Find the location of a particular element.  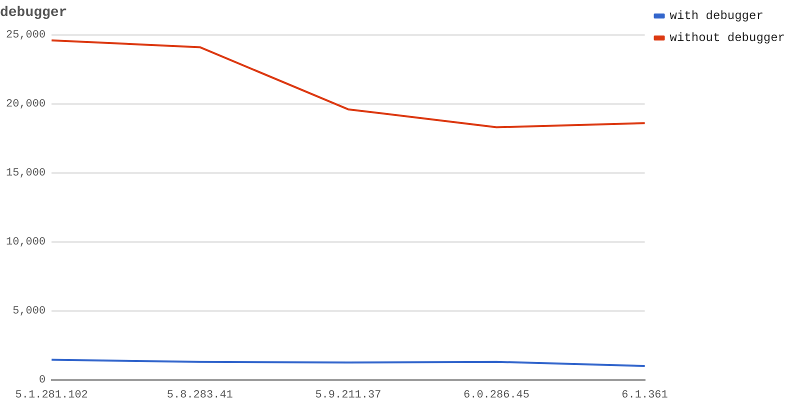

x-tick-label: 5.9.211.37 is located at coordinates (348, 395).